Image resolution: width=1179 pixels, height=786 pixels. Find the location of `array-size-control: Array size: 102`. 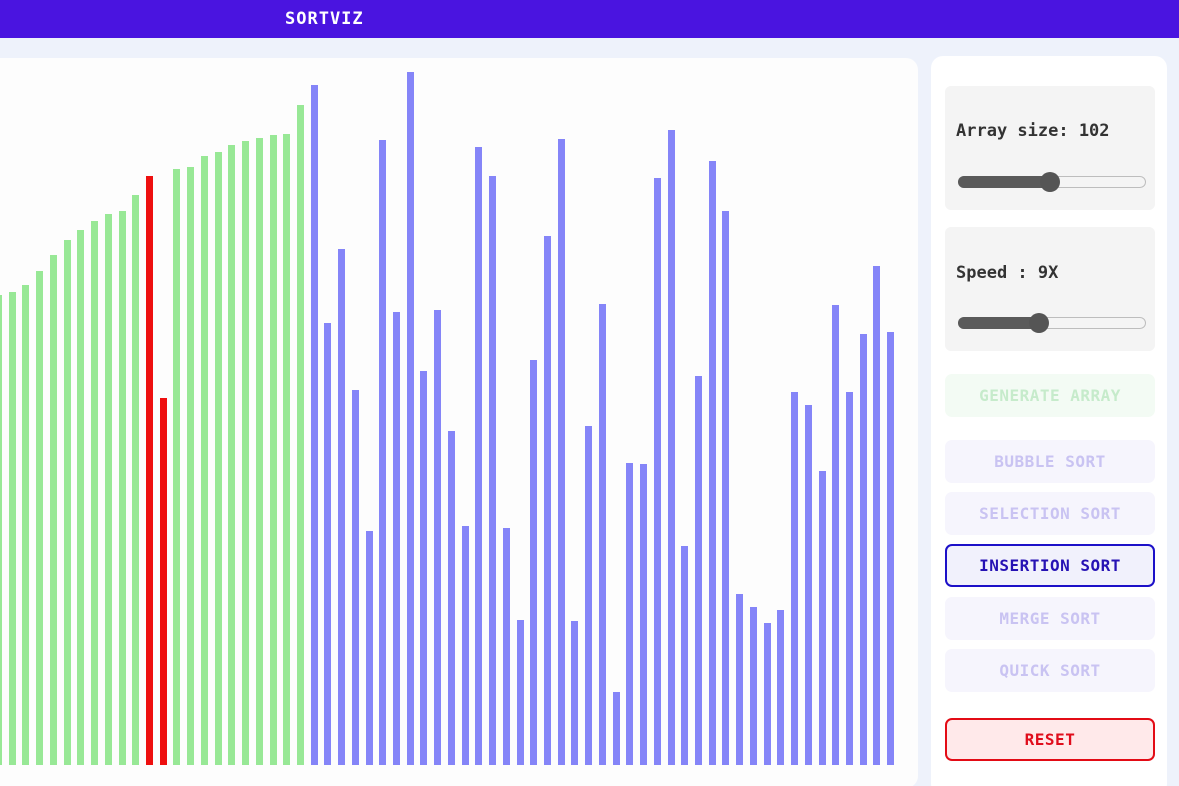

array-size-control: Array size: 102 is located at coordinates (1050, 148).